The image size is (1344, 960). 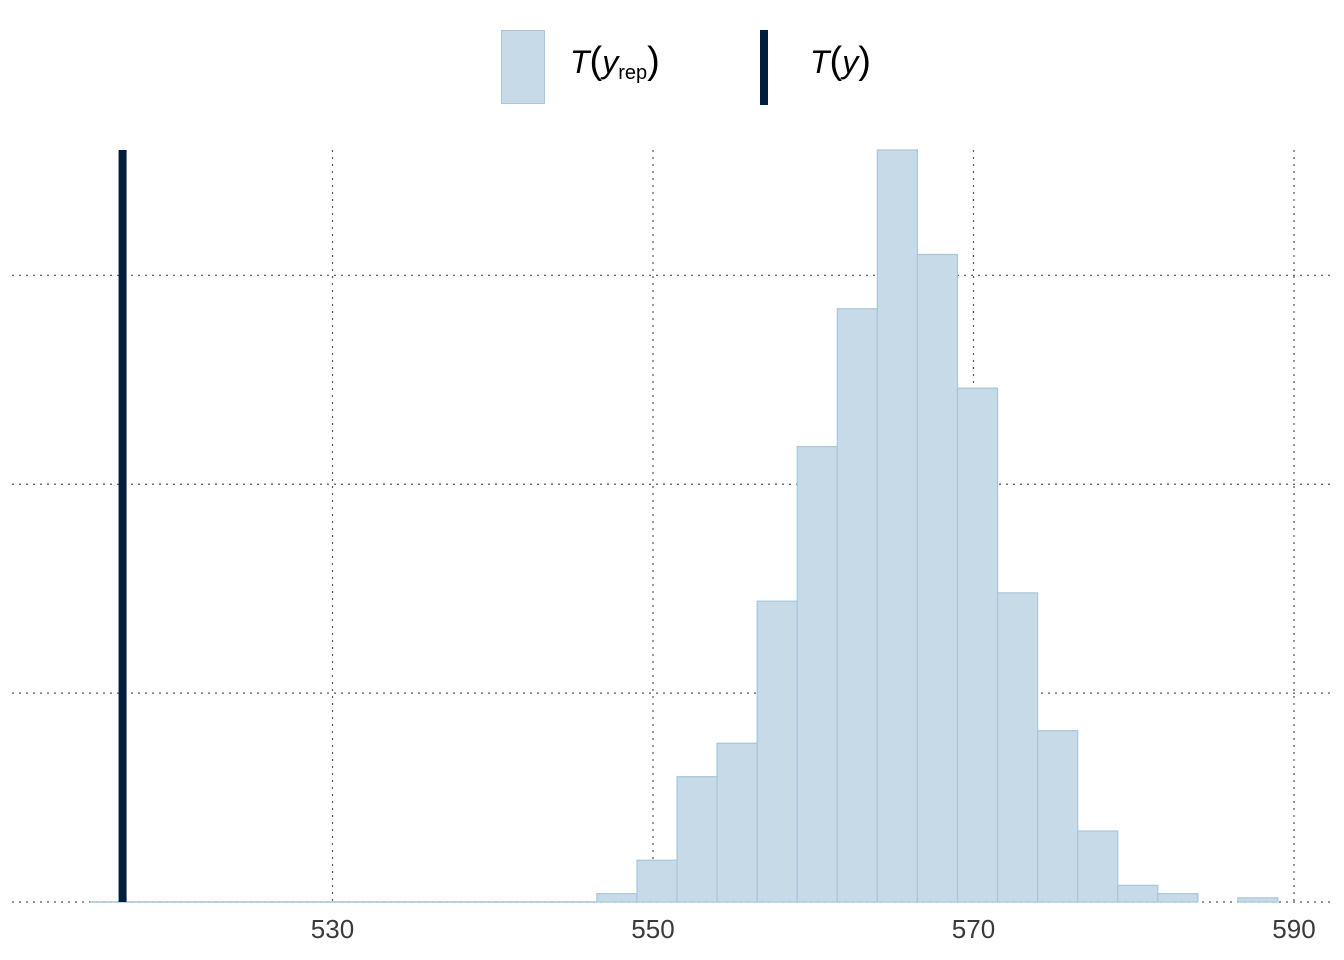 I want to click on x-tick-label: 590, so click(x=1293, y=929).